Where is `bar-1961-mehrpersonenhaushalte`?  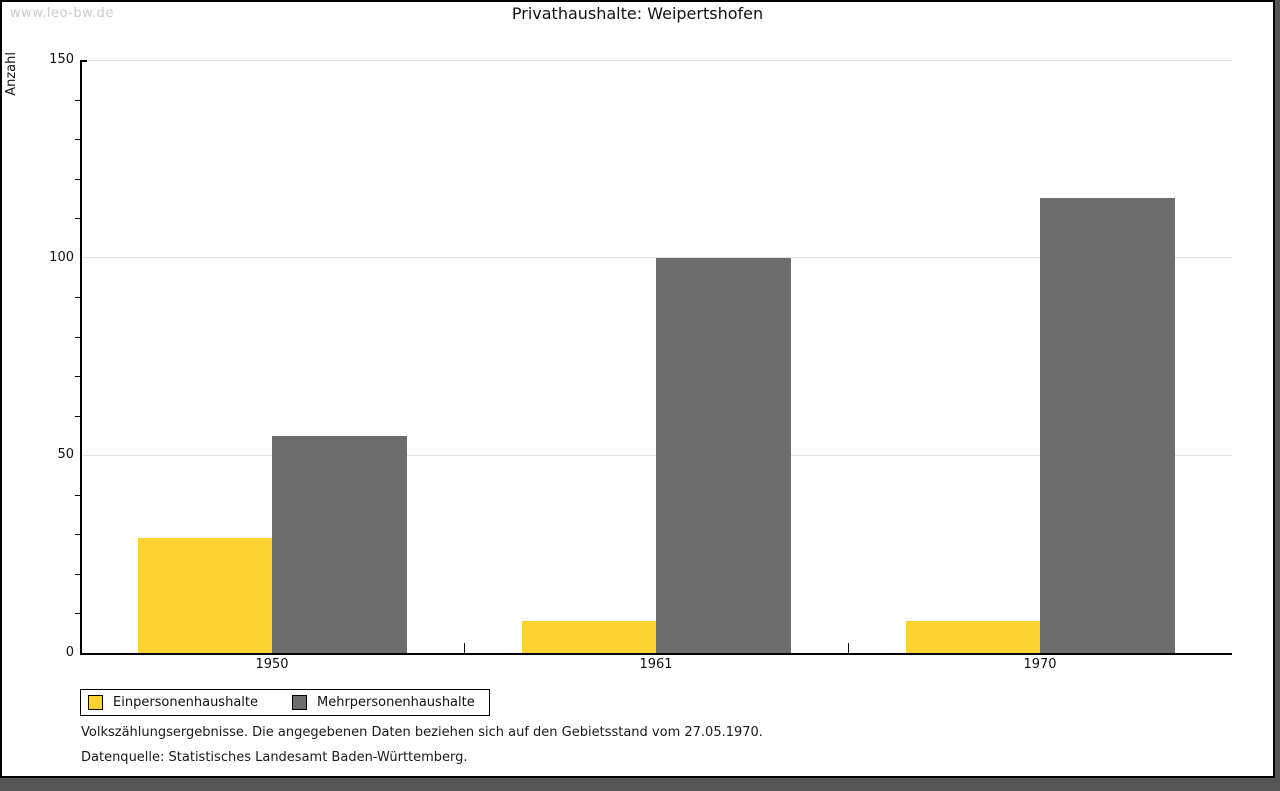 bar-1961-mehrpersonenhaushalte is located at coordinates (723, 455).